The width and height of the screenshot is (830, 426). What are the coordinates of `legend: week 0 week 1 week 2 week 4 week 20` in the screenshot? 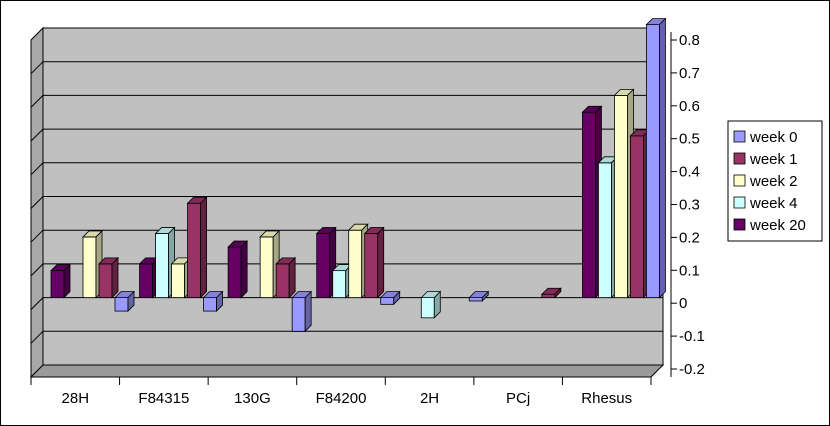 It's located at (775, 181).